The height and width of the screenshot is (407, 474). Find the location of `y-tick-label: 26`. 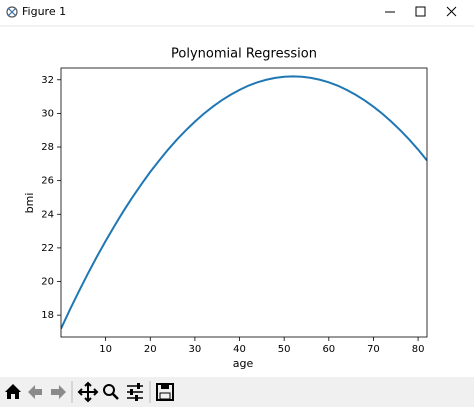

y-tick-label: 26 is located at coordinates (47, 181).